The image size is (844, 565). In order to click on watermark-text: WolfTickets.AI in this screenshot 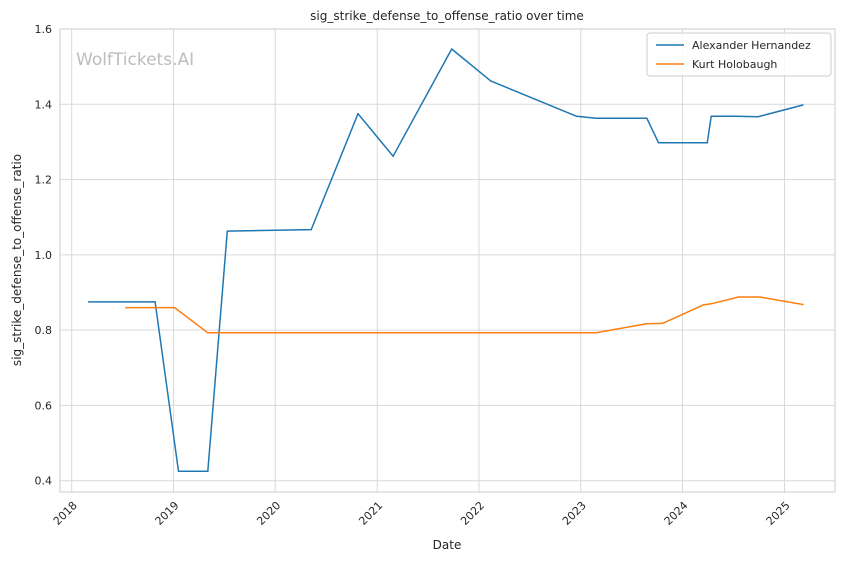, I will do `click(135, 60)`.